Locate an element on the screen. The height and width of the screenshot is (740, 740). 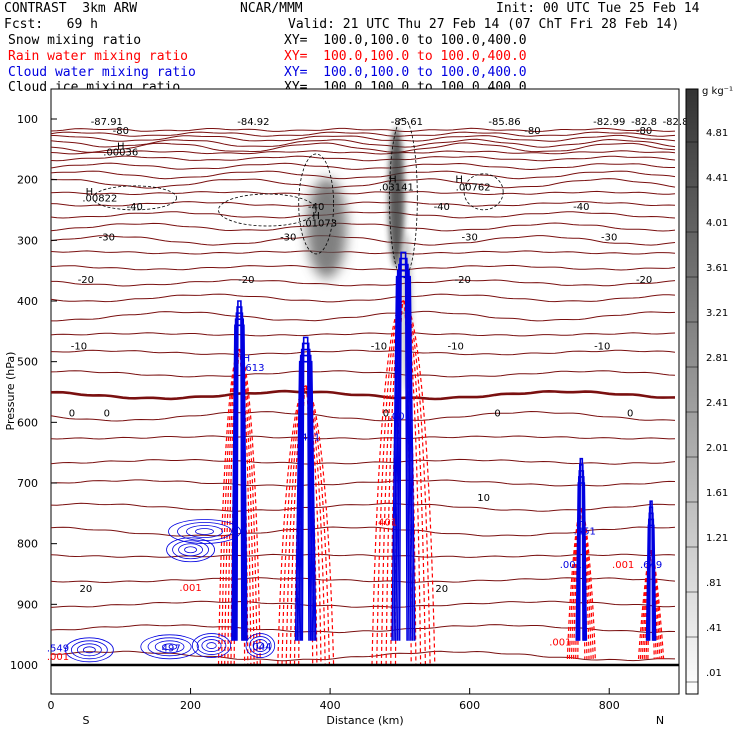
y-axis-label: Pressure (hPa) is located at coordinates (10, 391).